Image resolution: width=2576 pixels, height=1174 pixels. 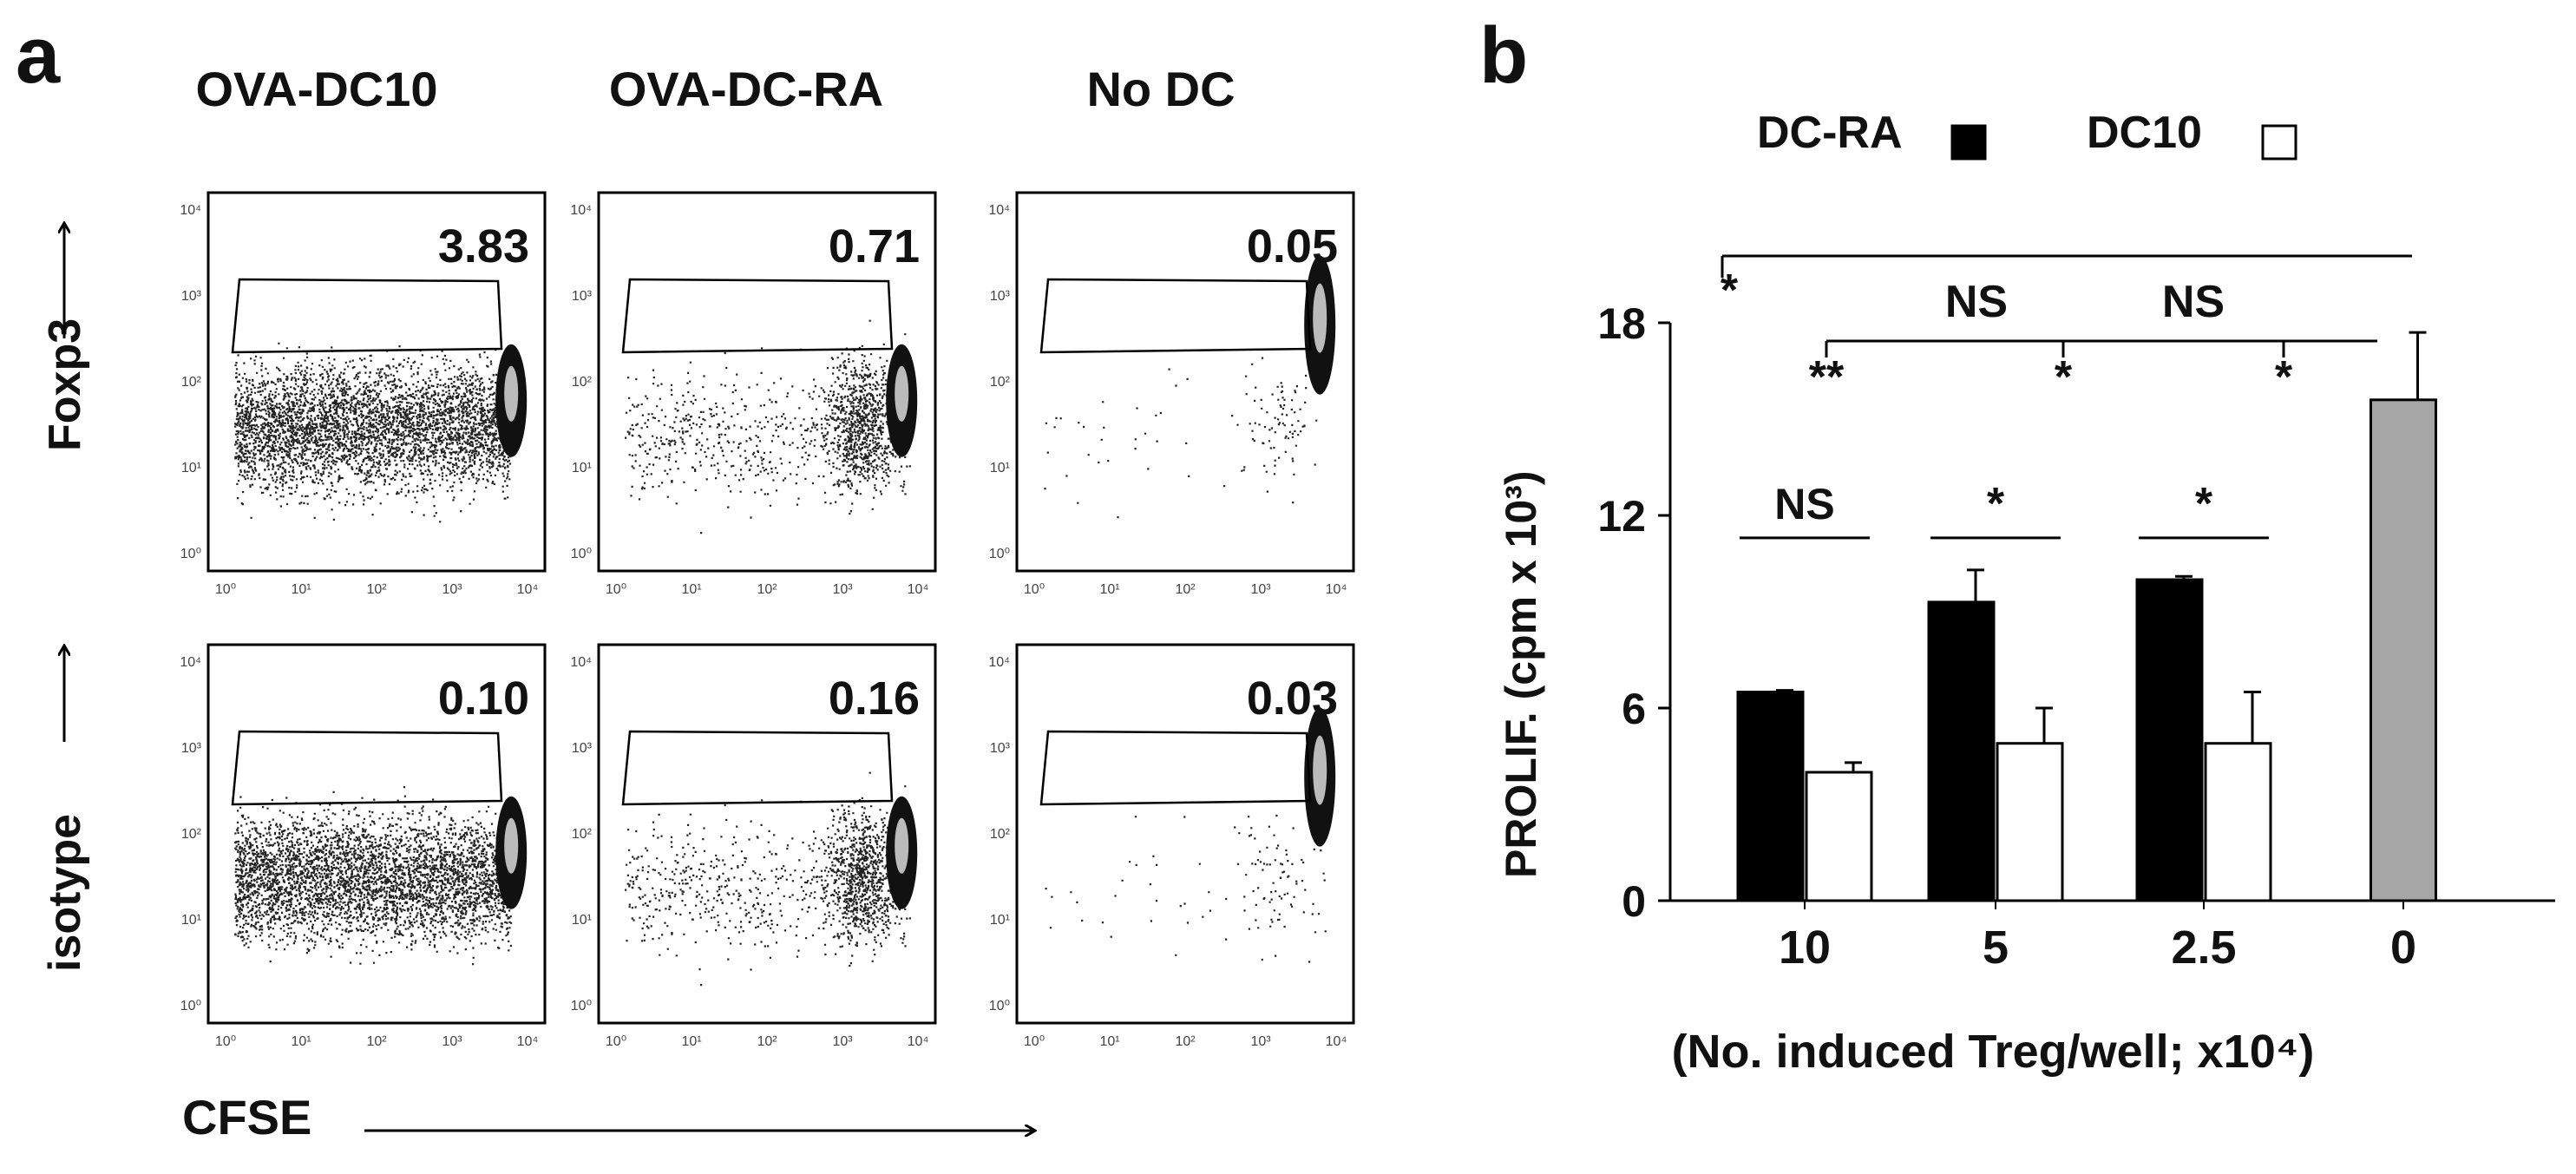 I want to click on pair-significance: NS, so click(x=1804, y=504).